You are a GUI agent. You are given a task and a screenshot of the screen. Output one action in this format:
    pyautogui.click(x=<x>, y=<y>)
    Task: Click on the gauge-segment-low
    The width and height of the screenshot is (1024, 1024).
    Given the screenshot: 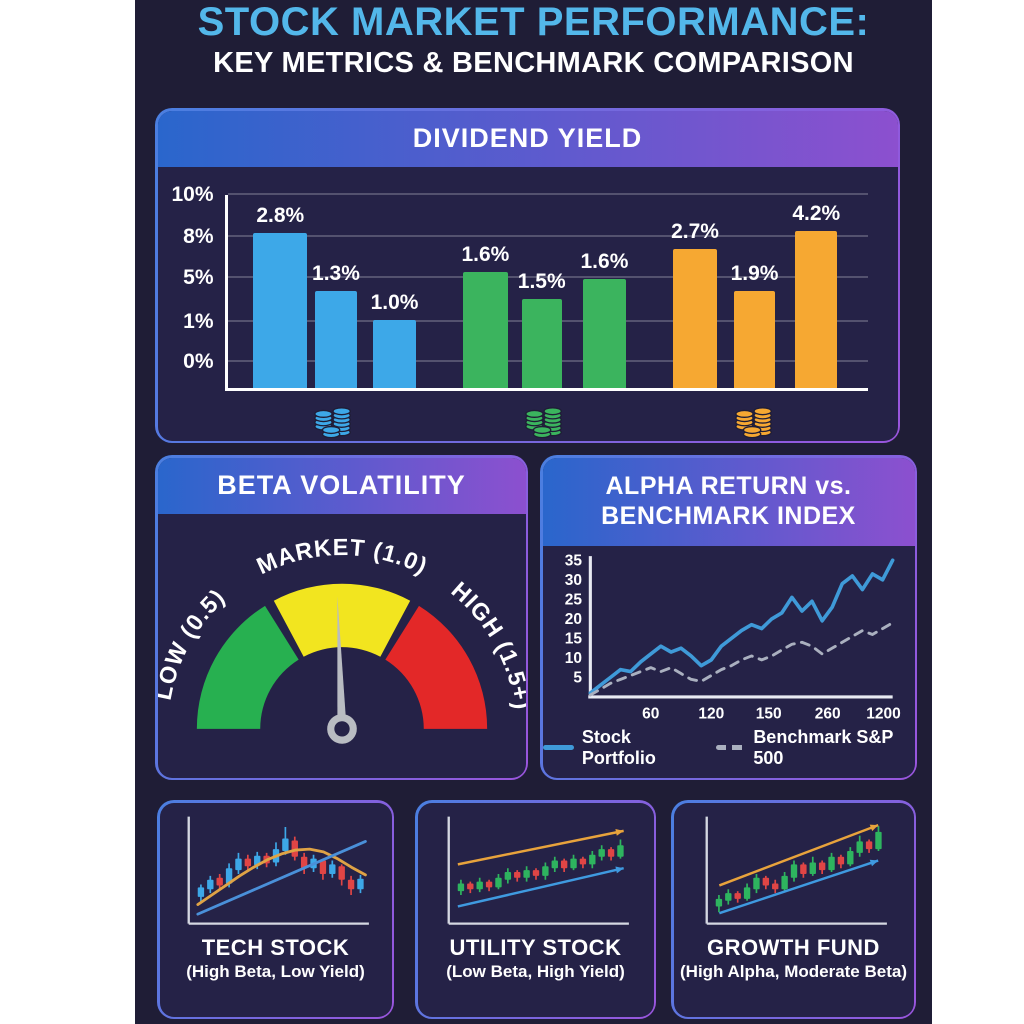 What is the action you would take?
    pyautogui.click(x=247, y=667)
    